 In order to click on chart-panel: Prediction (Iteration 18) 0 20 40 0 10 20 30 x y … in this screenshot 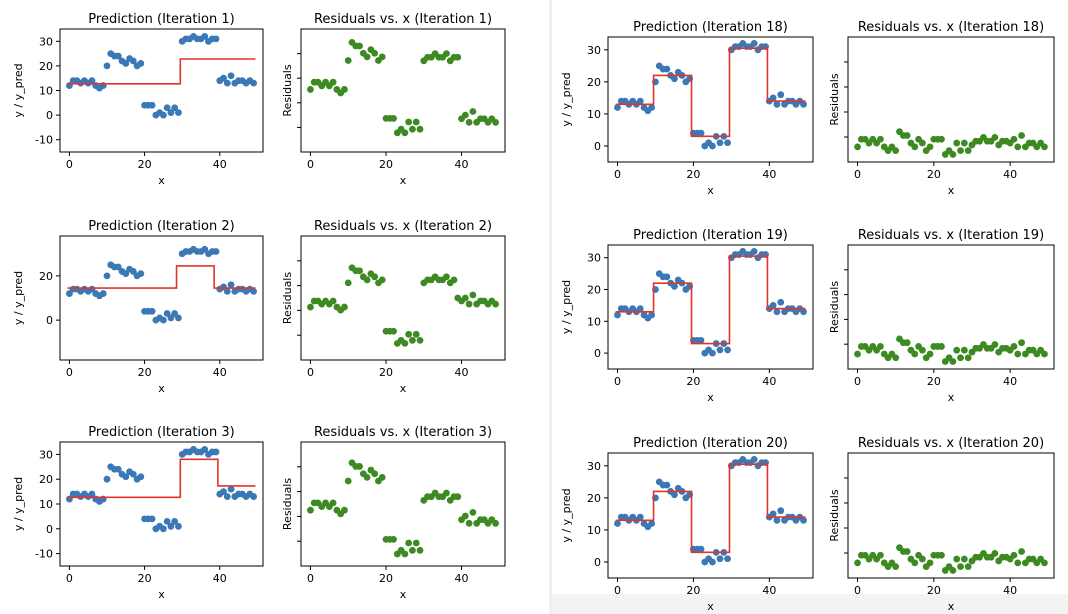, I will do `click(687, 108)`.